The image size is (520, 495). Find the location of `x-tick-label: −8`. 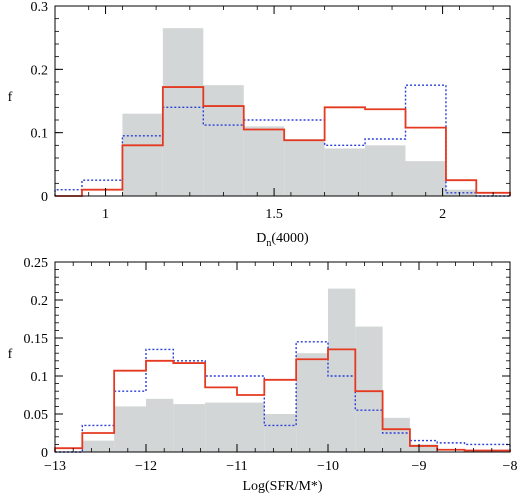

x-tick-label: −8 is located at coordinates (510, 466).